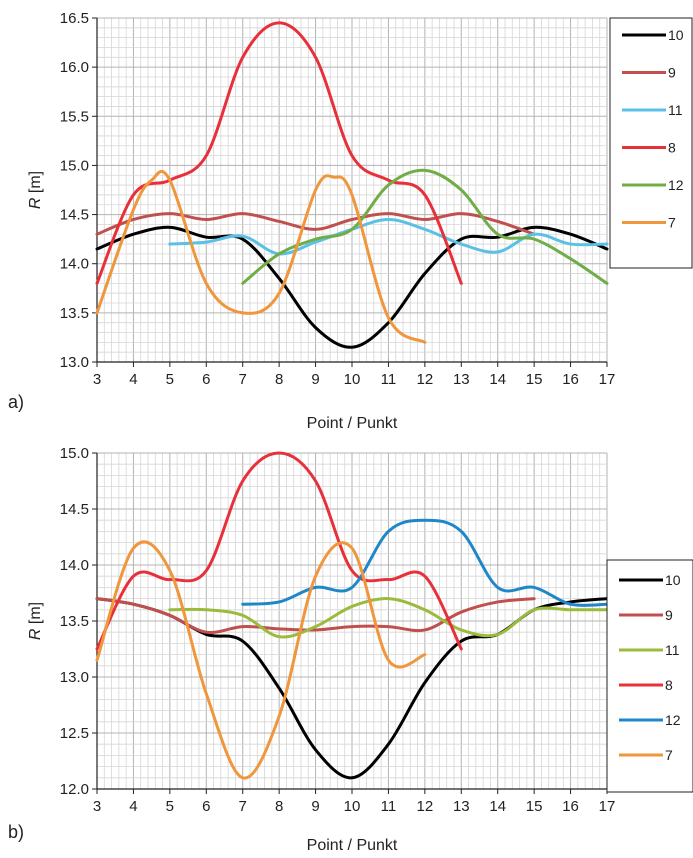 Image resolution: width=693 pixels, height=858 pixels. Describe the element at coordinates (16, 402) in the screenshot. I see `panel-label: a)` at that location.